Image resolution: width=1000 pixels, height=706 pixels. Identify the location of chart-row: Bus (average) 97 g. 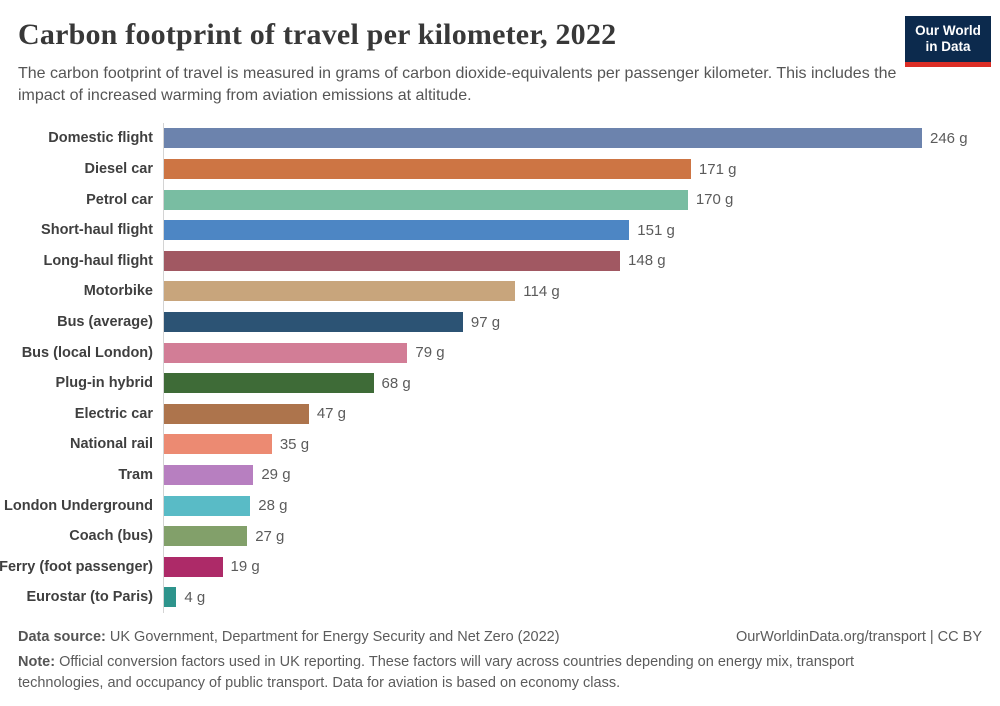
(500, 322).